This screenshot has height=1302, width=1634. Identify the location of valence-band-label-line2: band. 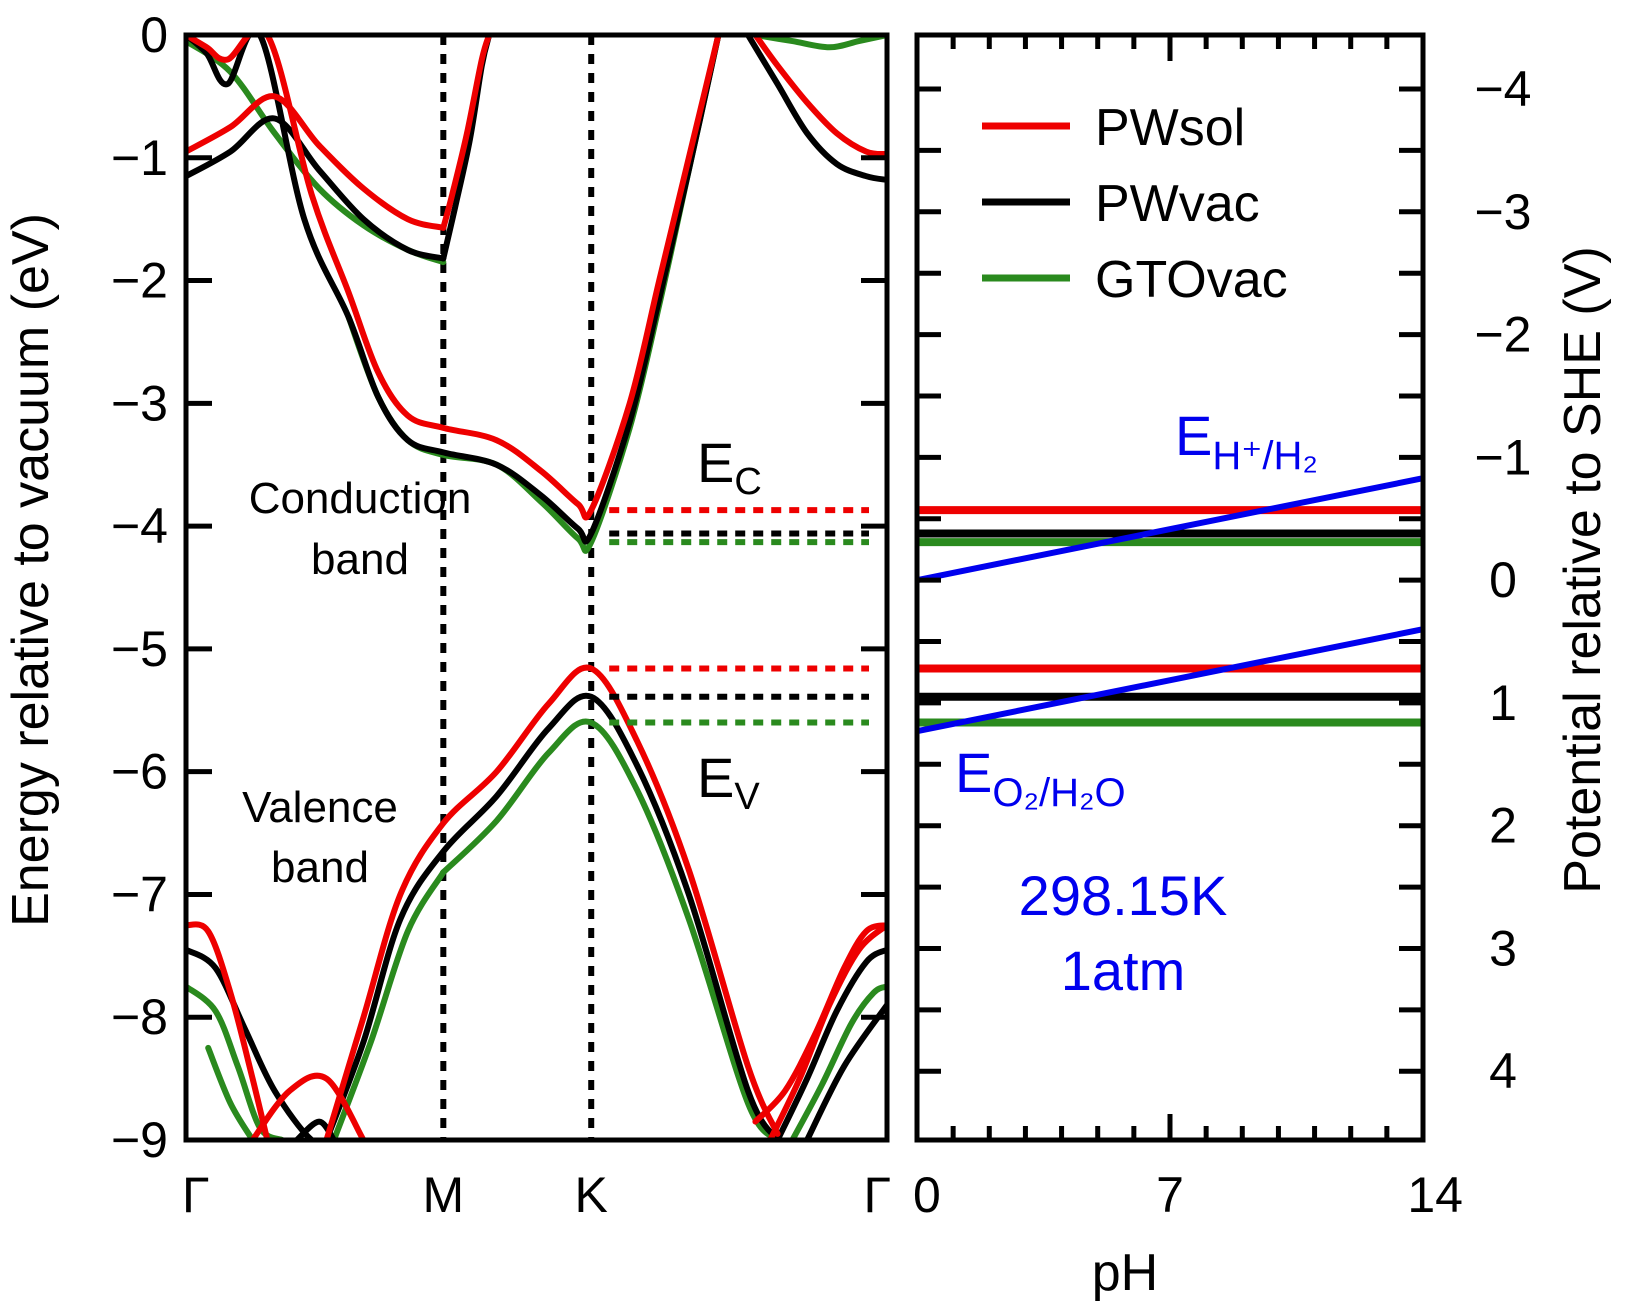
(320, 867).